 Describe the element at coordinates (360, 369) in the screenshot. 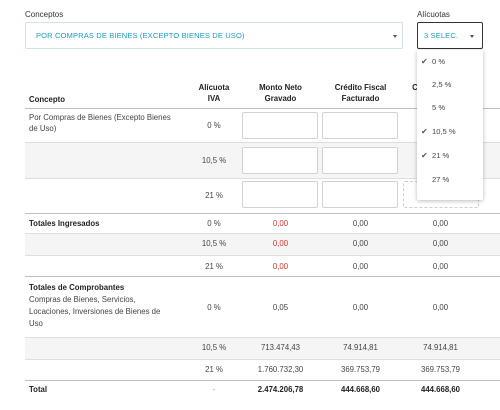

I see `credito-value: 369.753,79` at that location.